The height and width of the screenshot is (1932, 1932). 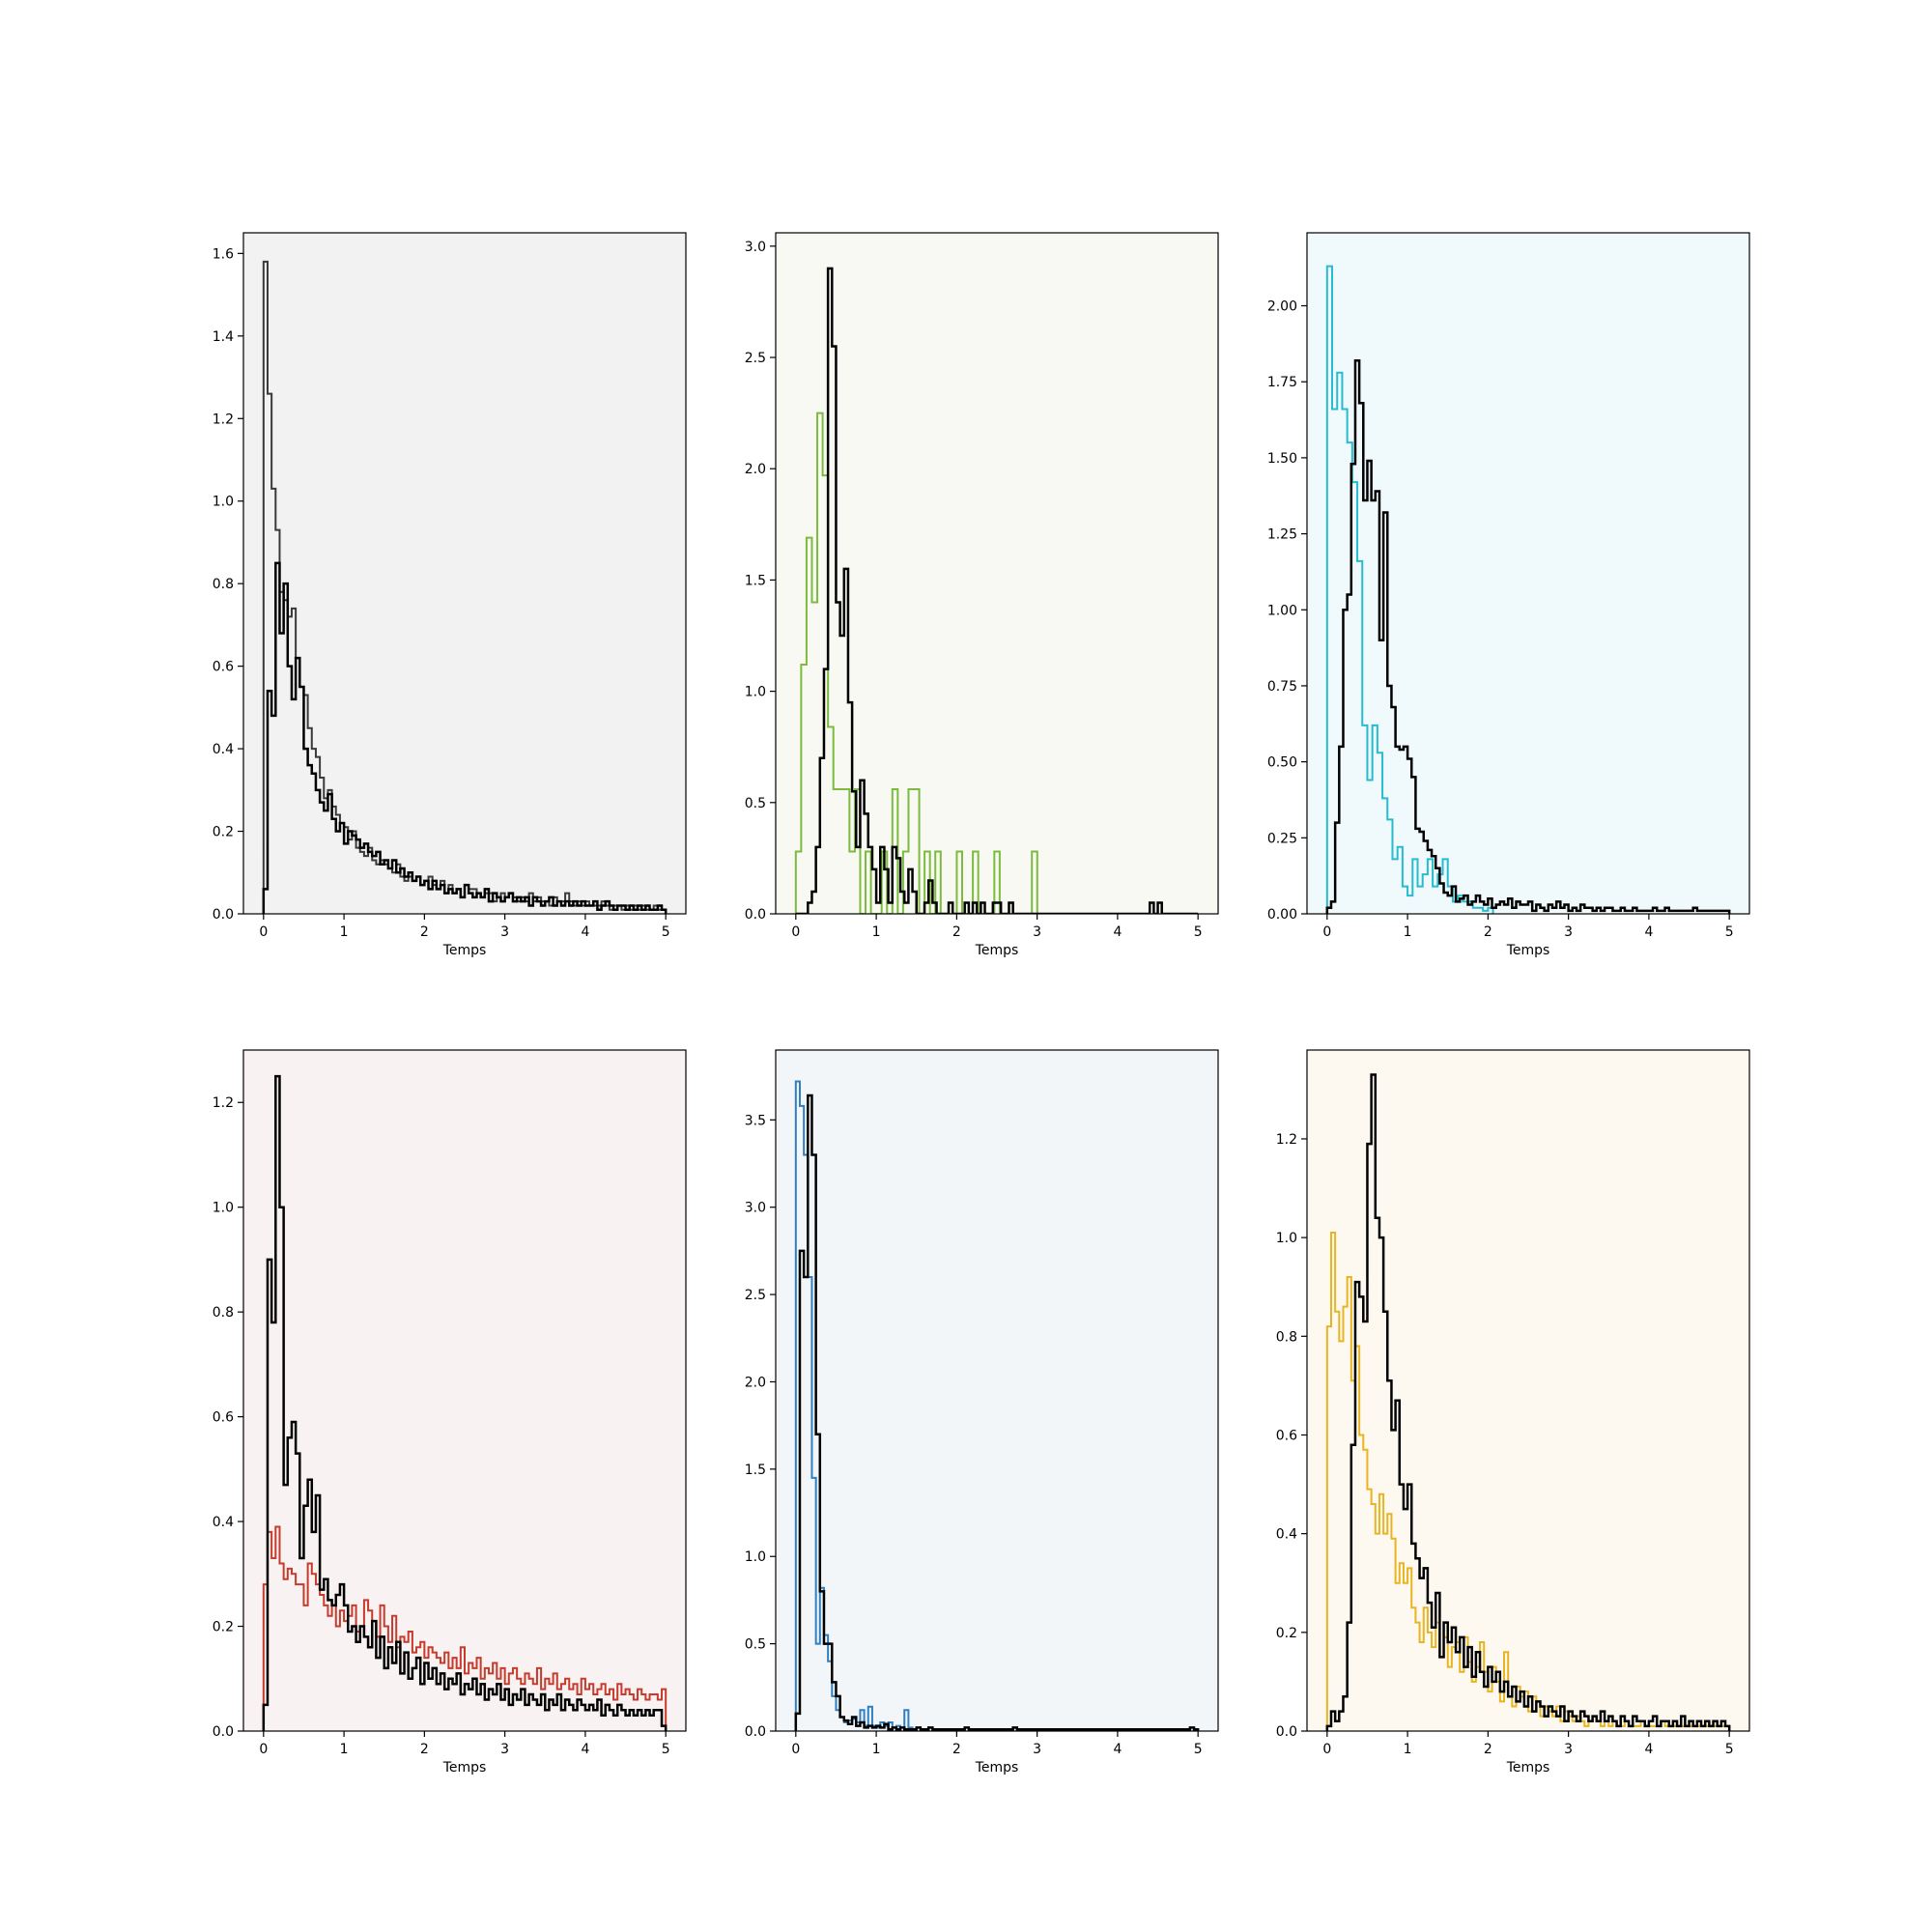 I want to click on y-tick-label: 2.00, so click(x=1282, y=307).